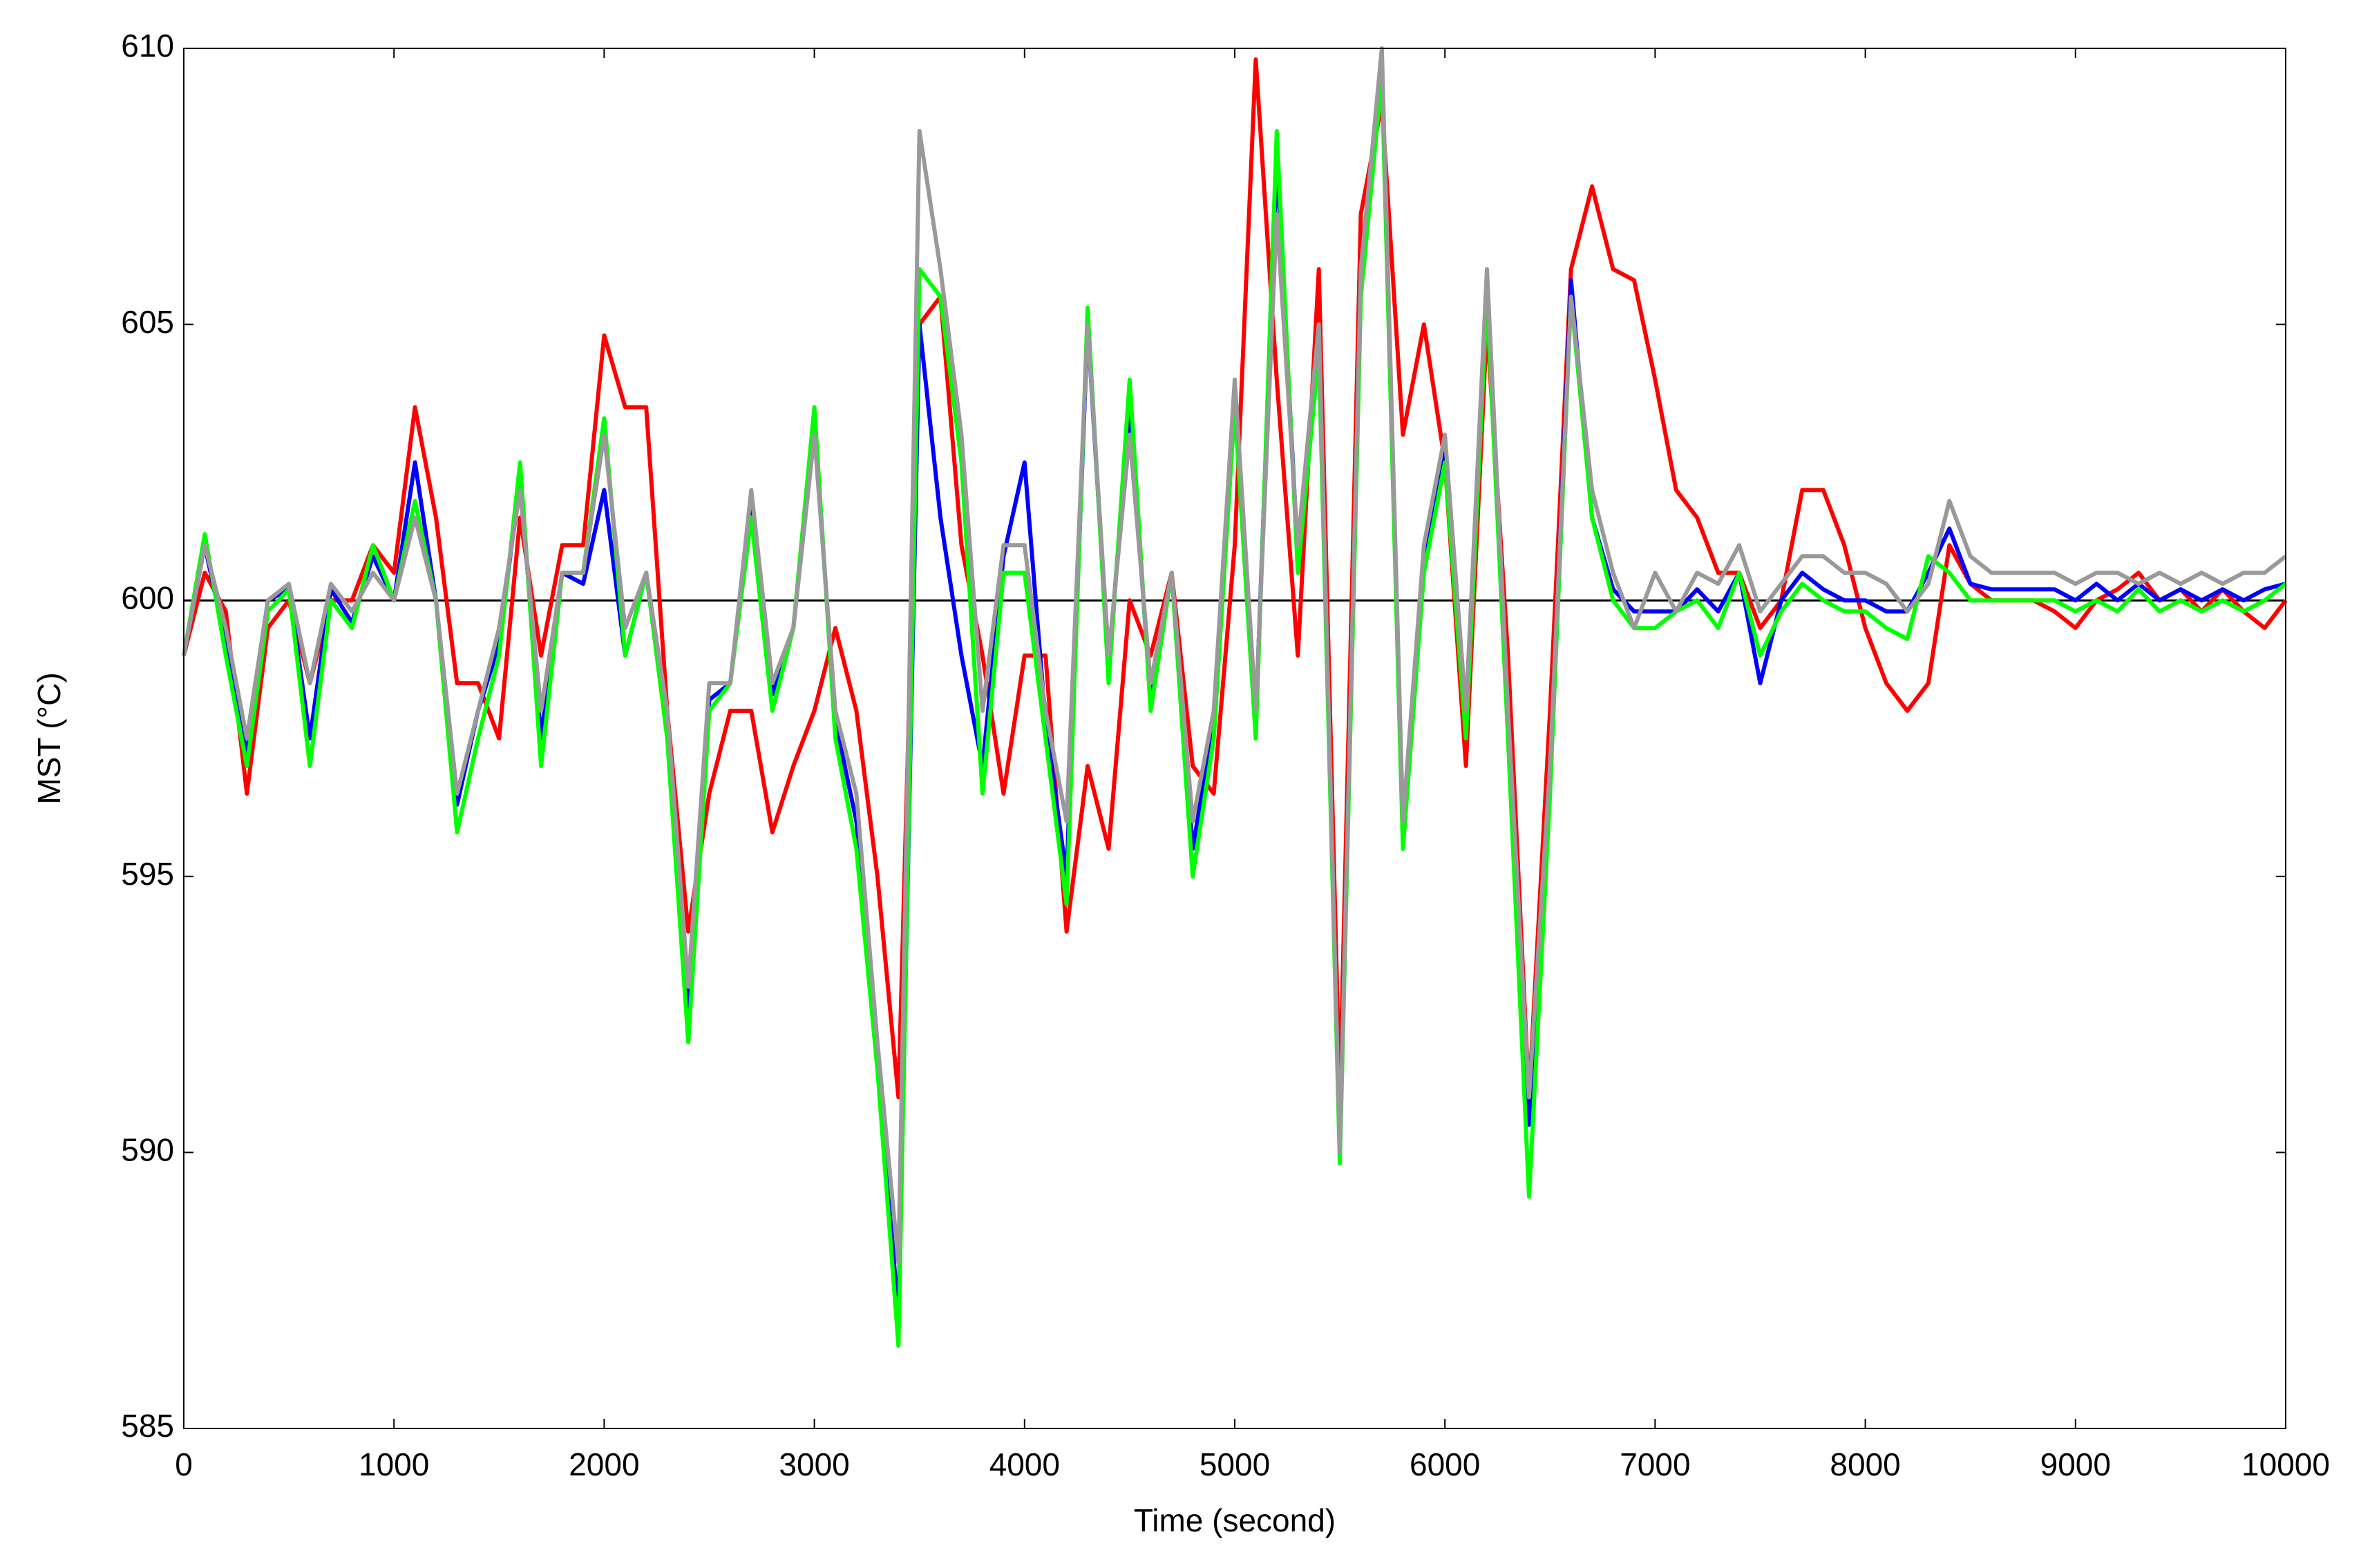  Describe the element at coordinates (2285, 1464) in the screenshot. I see `x-tick-label: 10000` at that location.